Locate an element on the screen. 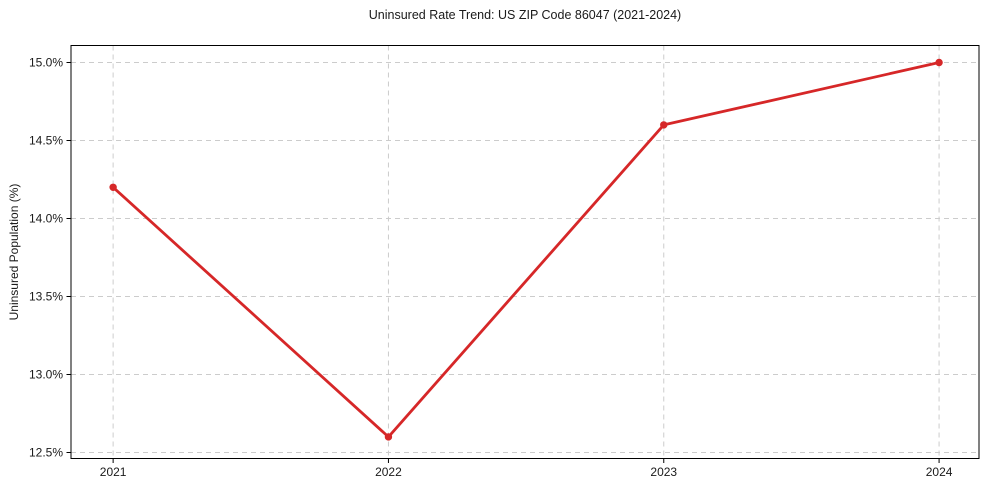  y-tick-label: 12.5% is located at coordinates (46, 452).